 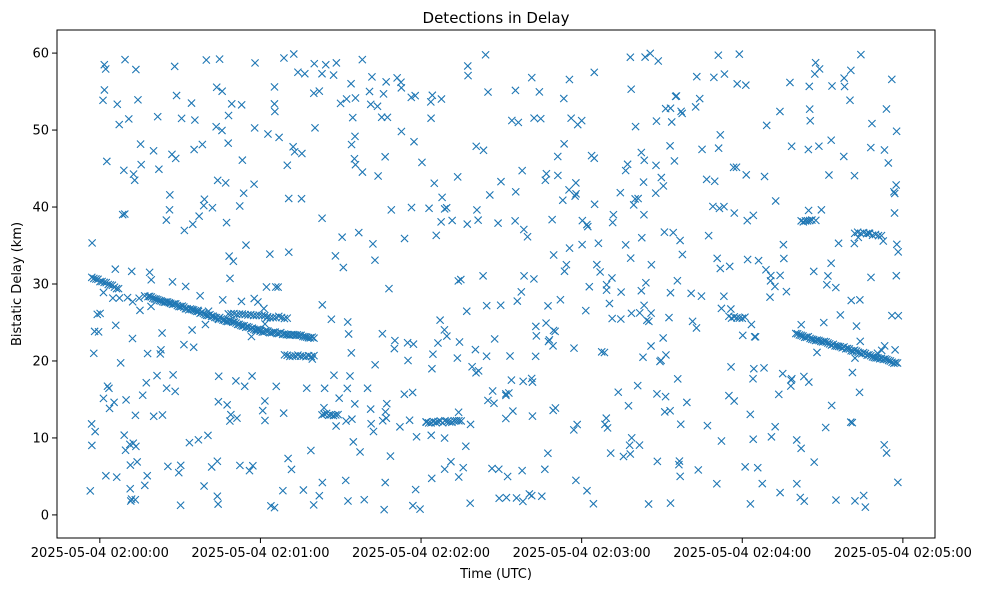 I want to click on y-tick-label: 60, so click(x=40, y=54).